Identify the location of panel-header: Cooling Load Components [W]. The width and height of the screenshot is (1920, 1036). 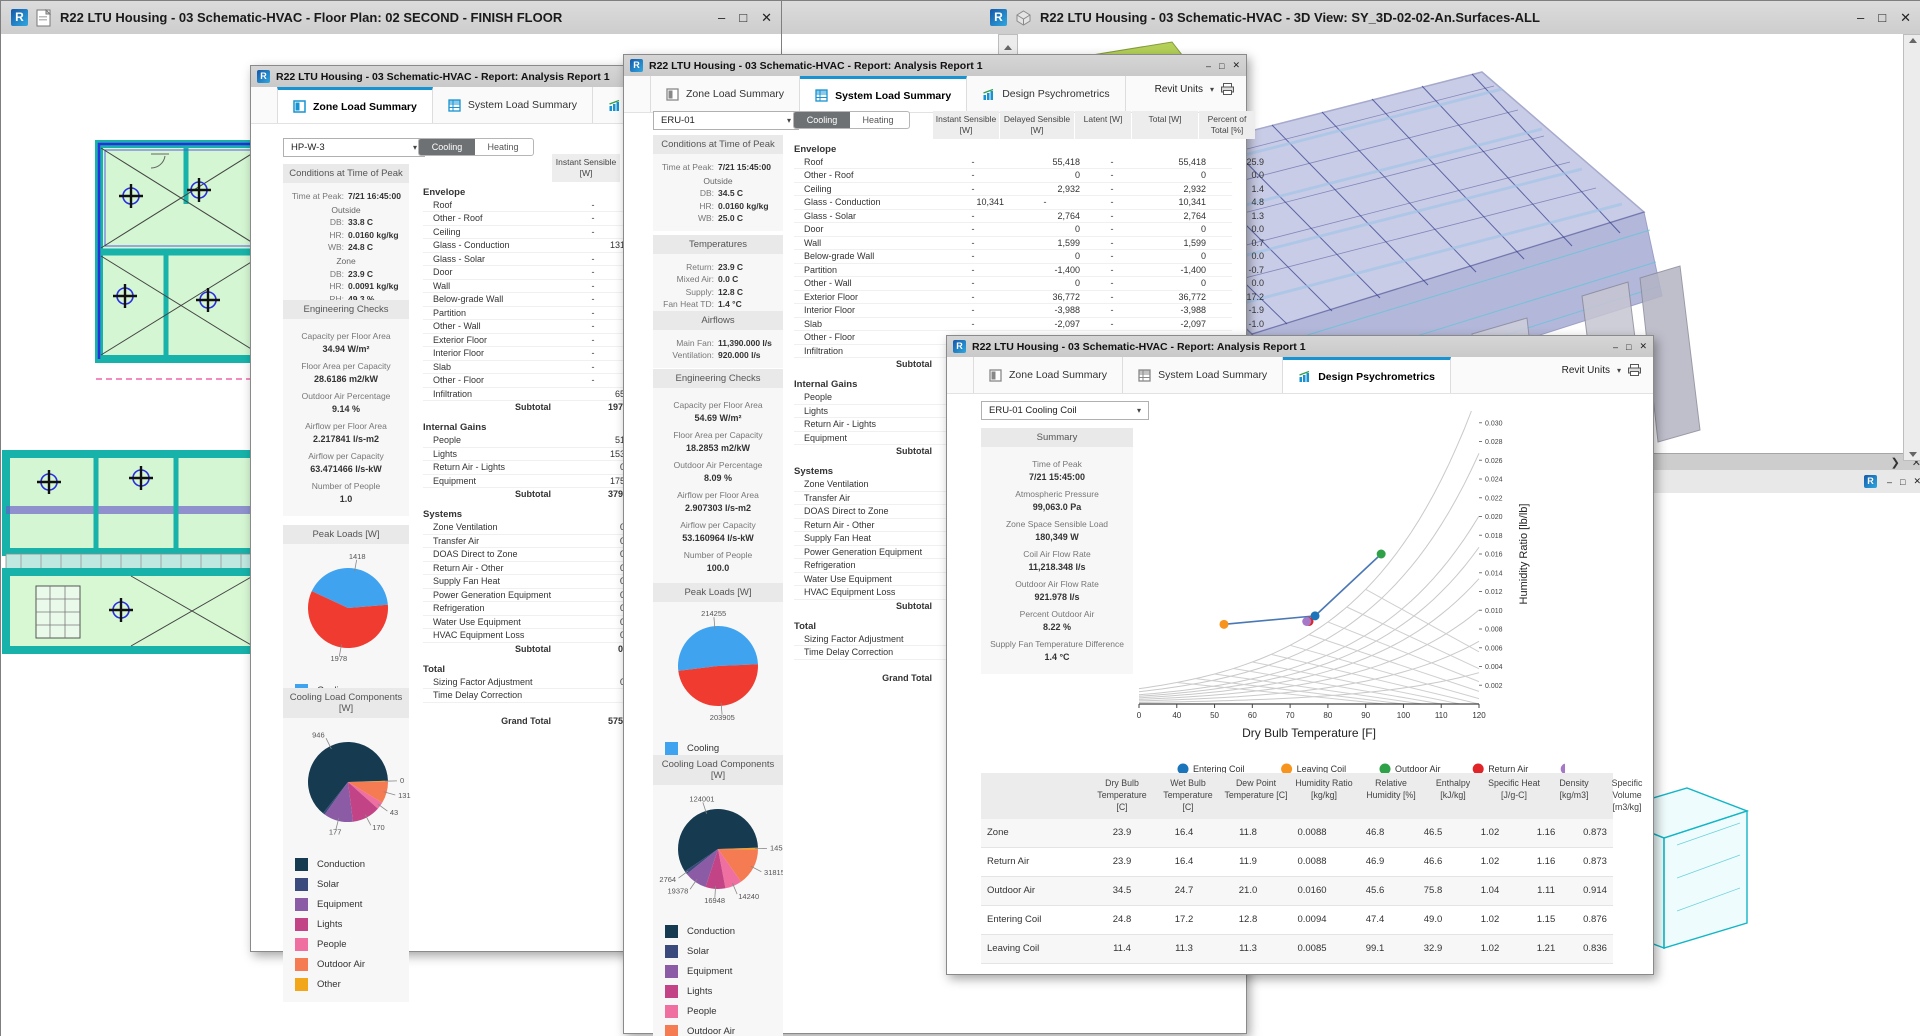
(718, 770).